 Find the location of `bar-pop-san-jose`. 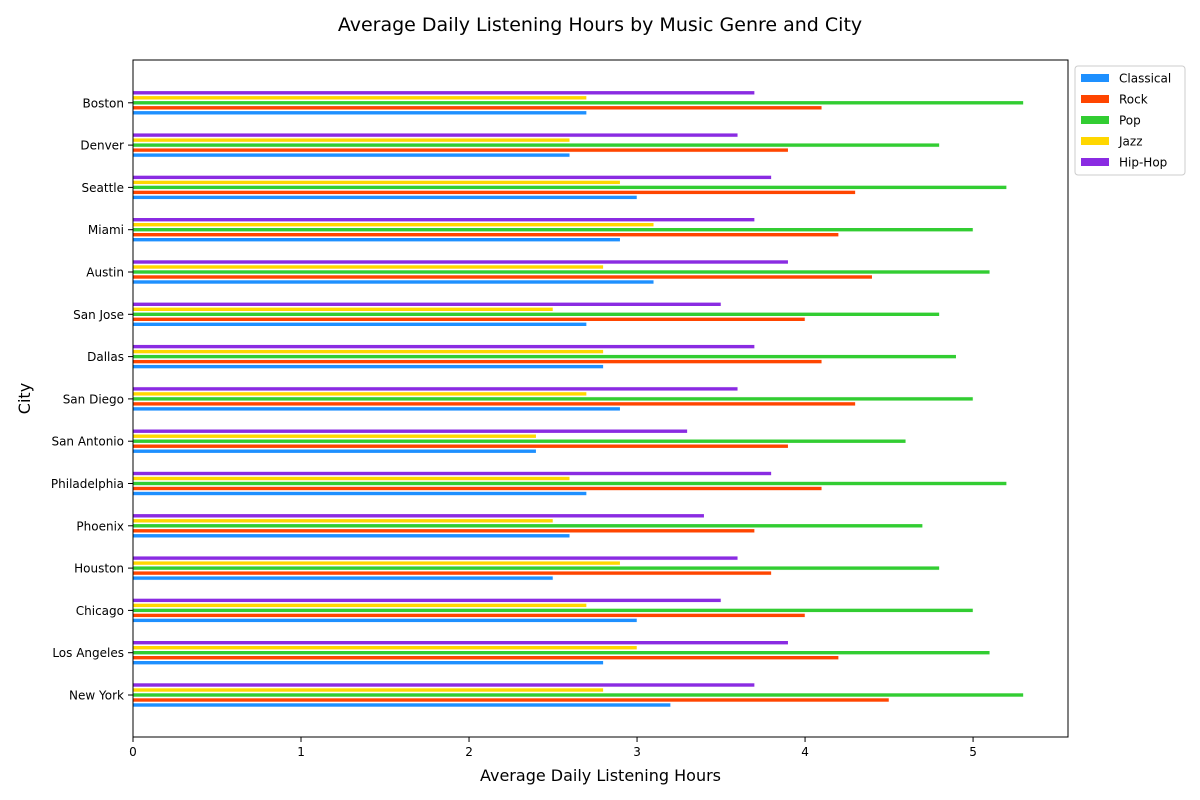

bar-pop-san-jose is located at coordinates (536, 314).